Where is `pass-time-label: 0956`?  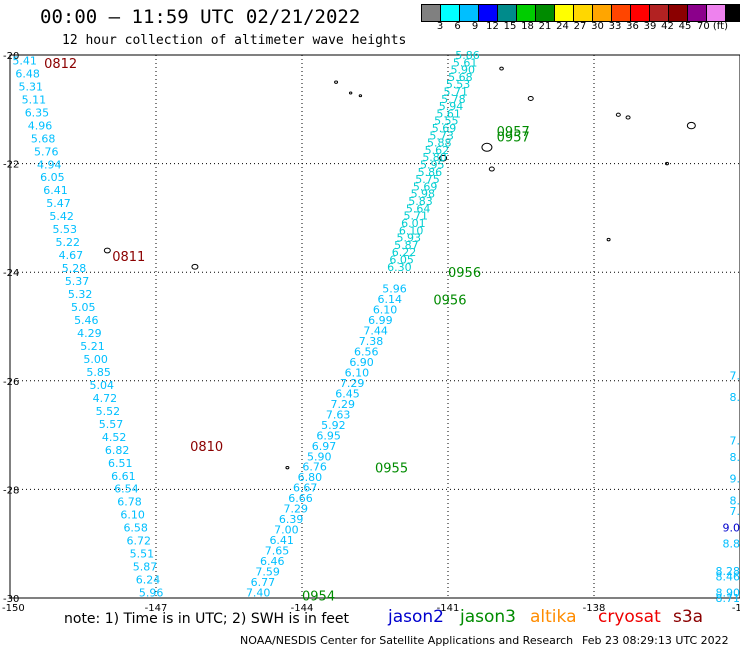
pass-time-label: 0956 is located at coordinates (464, 273).